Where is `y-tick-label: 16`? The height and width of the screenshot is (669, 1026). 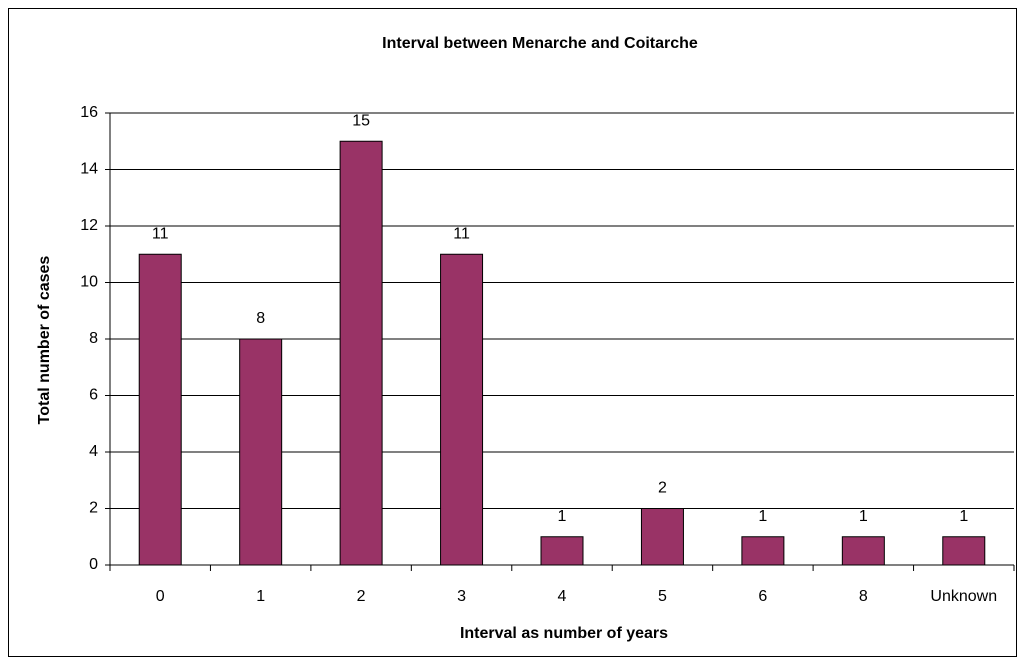
y-tick-label: 16 is located at coordinates (89, 112).